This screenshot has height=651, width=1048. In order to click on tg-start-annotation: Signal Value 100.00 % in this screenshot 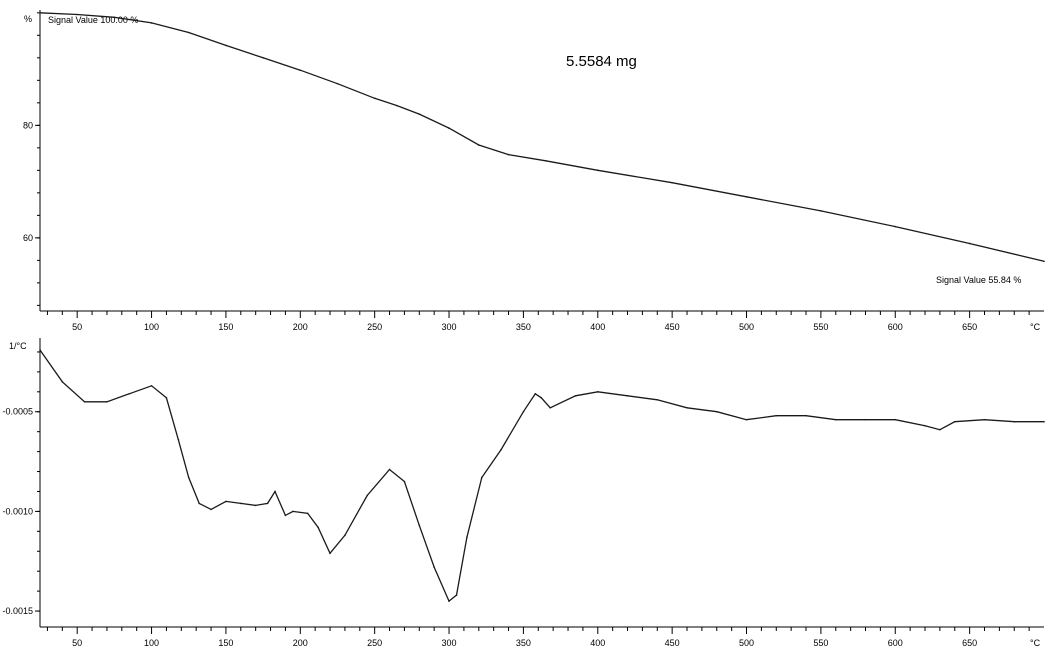, I will do `click(93, 20)`.